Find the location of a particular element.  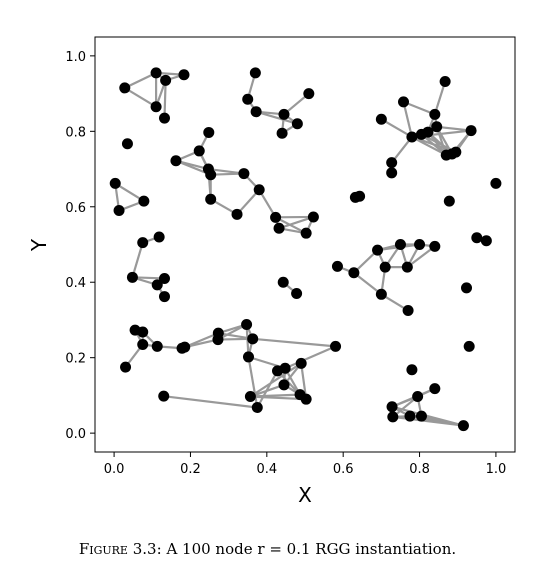

figure-caption-text: A 100 node r = 0.1 RGG instantiation. is located at coordinates (311, 549).